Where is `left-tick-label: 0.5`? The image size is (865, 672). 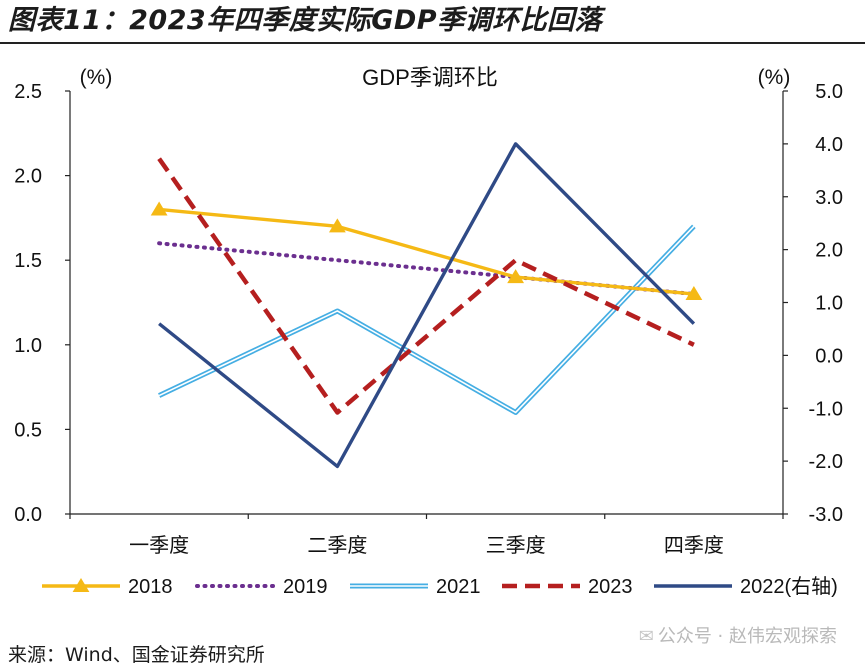 left-tick-label: 0.5 is located at coordinates (28, 430).